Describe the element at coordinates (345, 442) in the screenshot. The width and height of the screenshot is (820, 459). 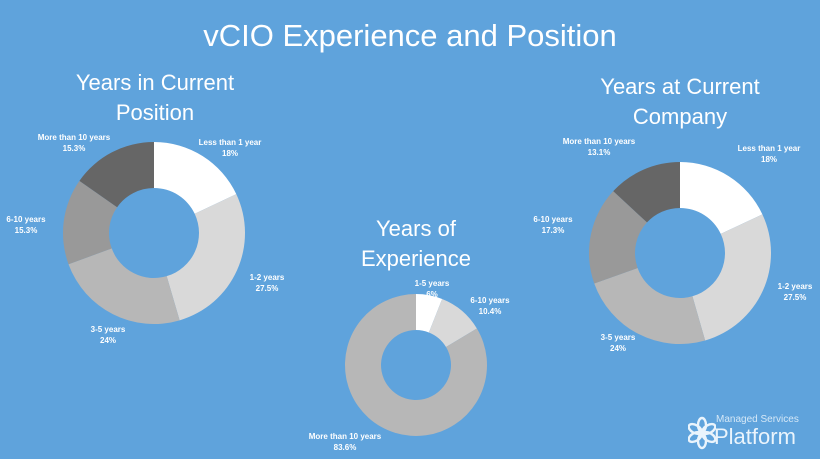
I see `slice-label: More than 10 years 83.6%` at that location.